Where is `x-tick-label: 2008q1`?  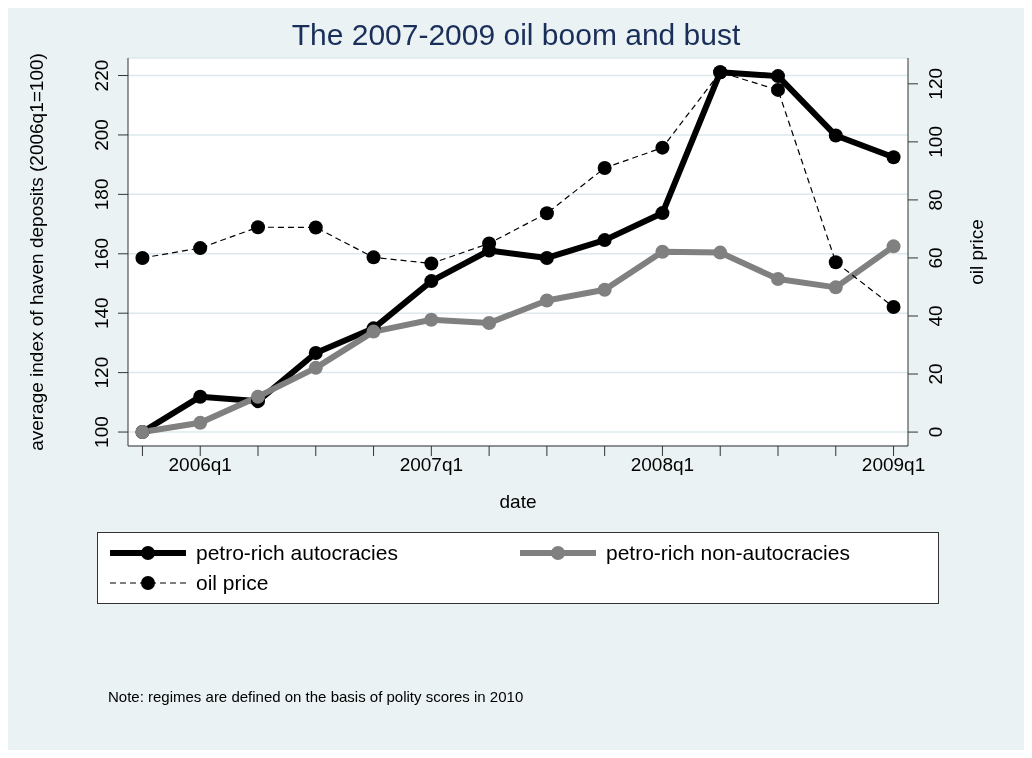
x-tick-label: 2008q1 is located at coordinates (662, 465).